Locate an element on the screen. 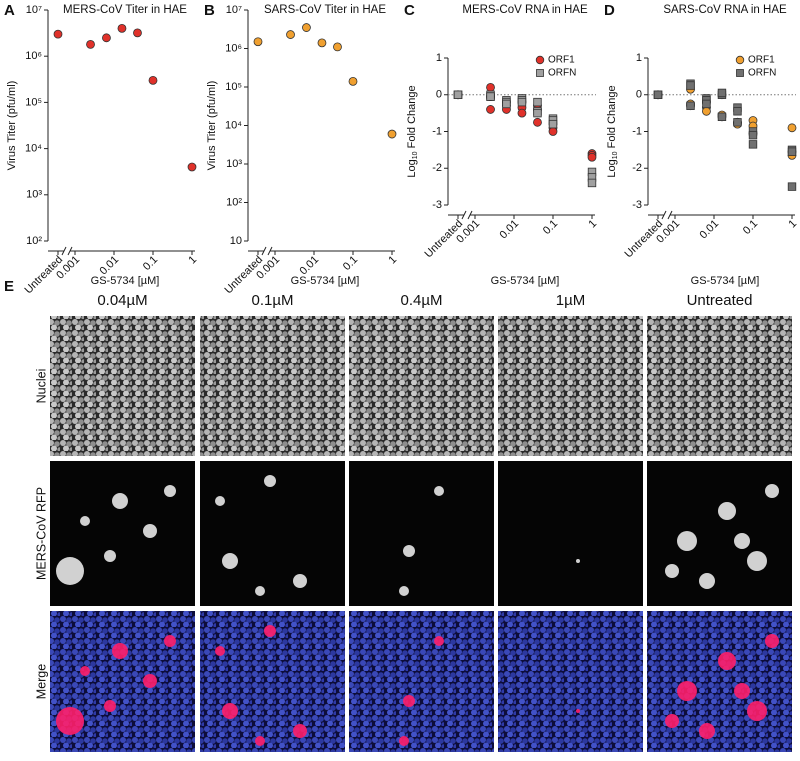 The height and width of the screenshot is (761, 800). y-tick-label: 0 is located at coordinates (439, 95).